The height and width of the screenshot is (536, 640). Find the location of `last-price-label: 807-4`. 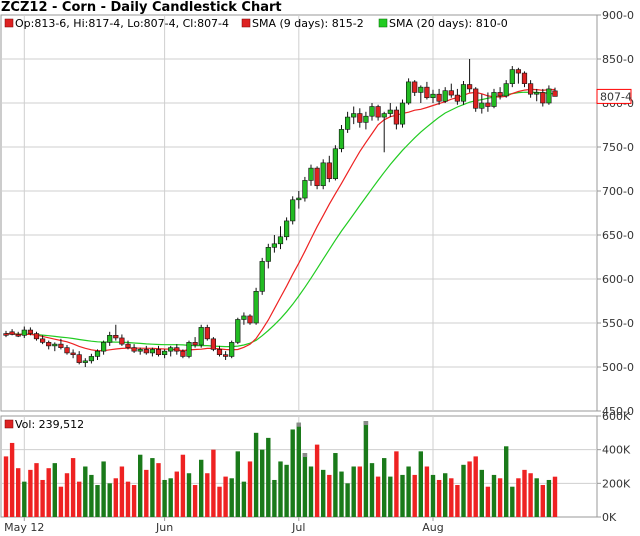

last-price-label: 807-4 is located at coordinates (616, 96).